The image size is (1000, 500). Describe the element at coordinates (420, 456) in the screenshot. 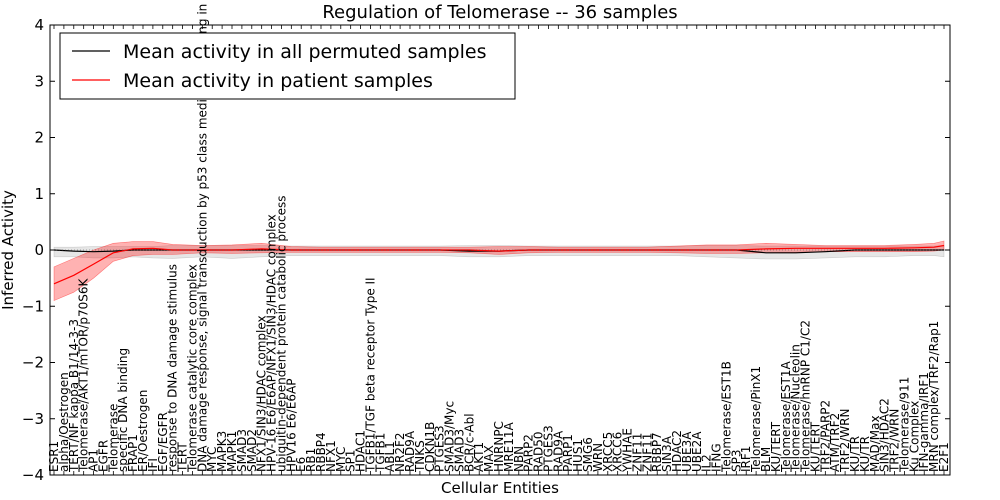

I see `x-tick-label: TNKS` at that location.